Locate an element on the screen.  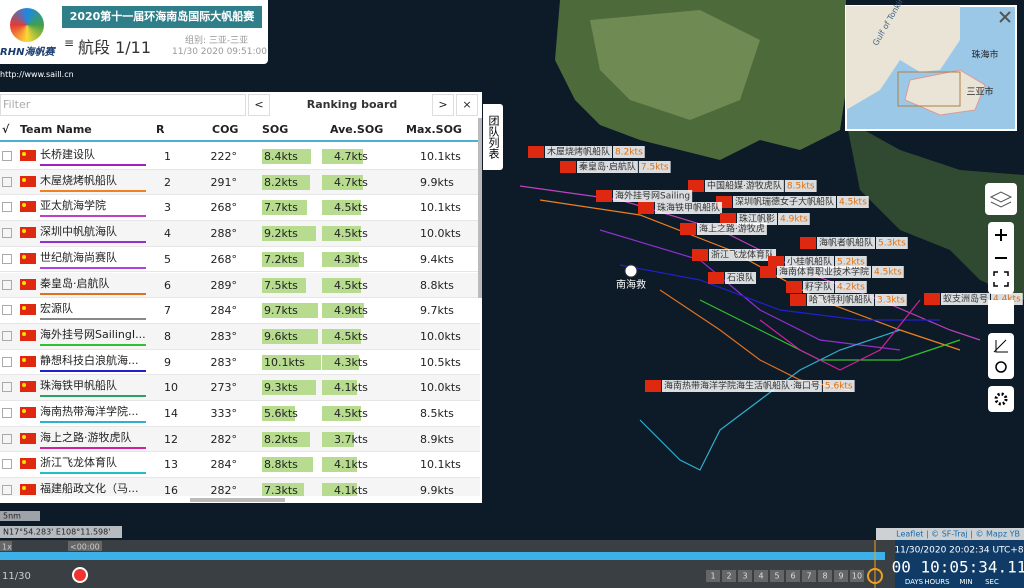
progress-bar is located at coordinates (442, 556).